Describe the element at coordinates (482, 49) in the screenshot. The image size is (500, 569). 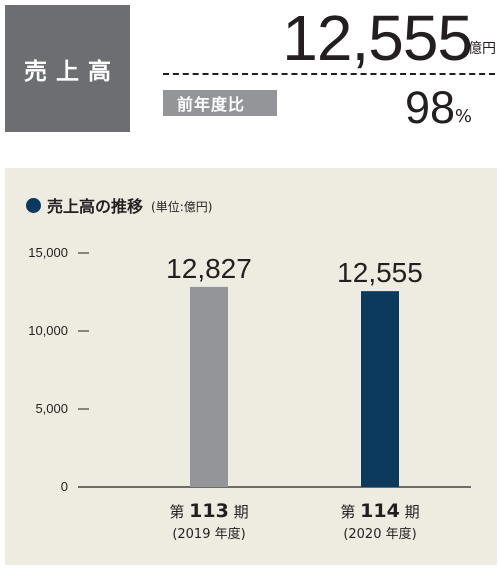
I see `sales-unit: 億円` at that location.